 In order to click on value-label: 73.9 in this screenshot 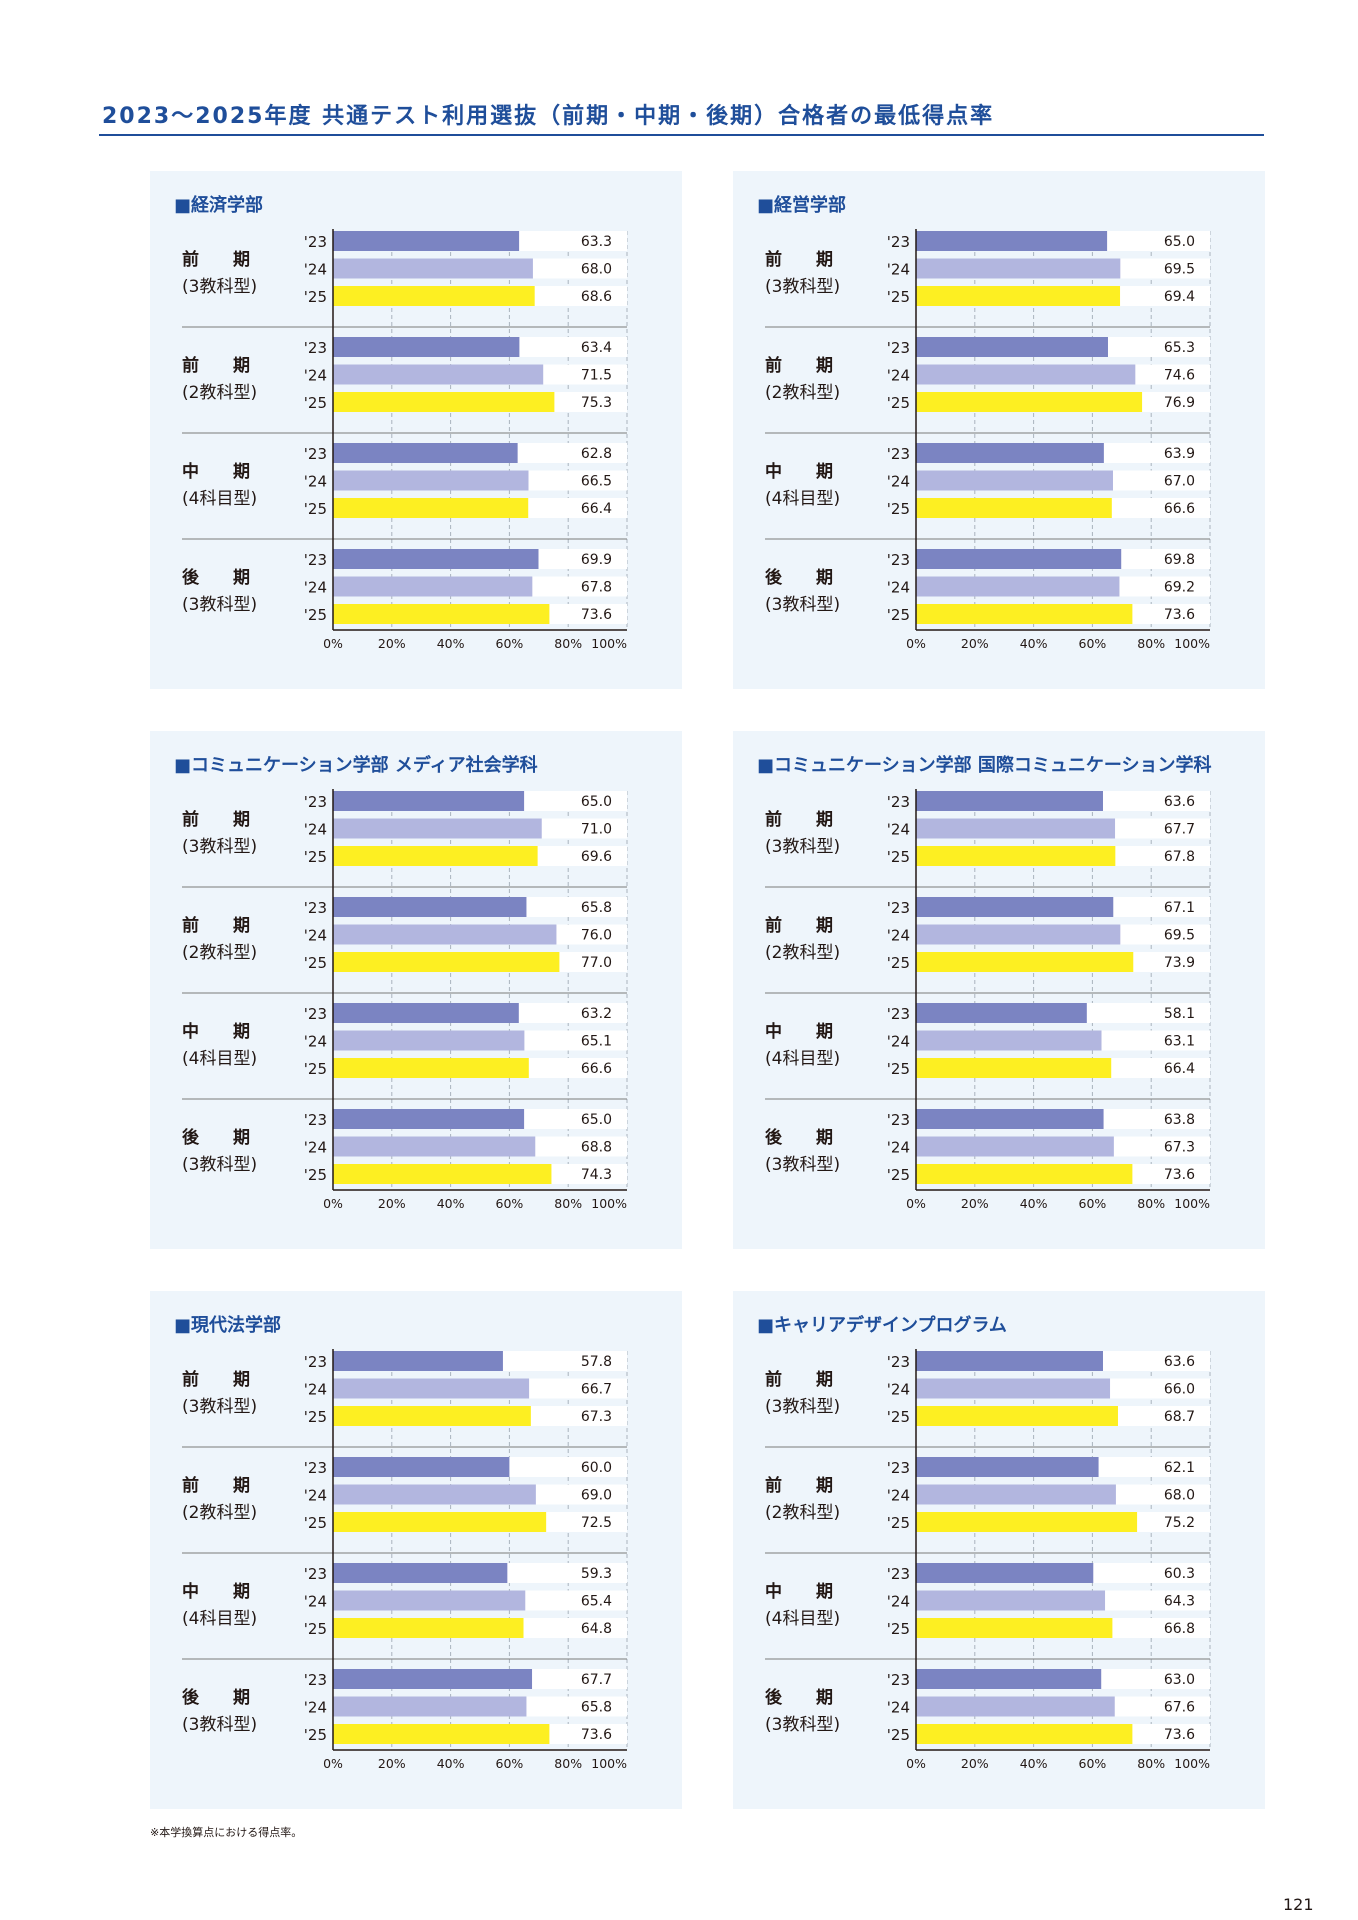, I will do `click(1179, 963)`.